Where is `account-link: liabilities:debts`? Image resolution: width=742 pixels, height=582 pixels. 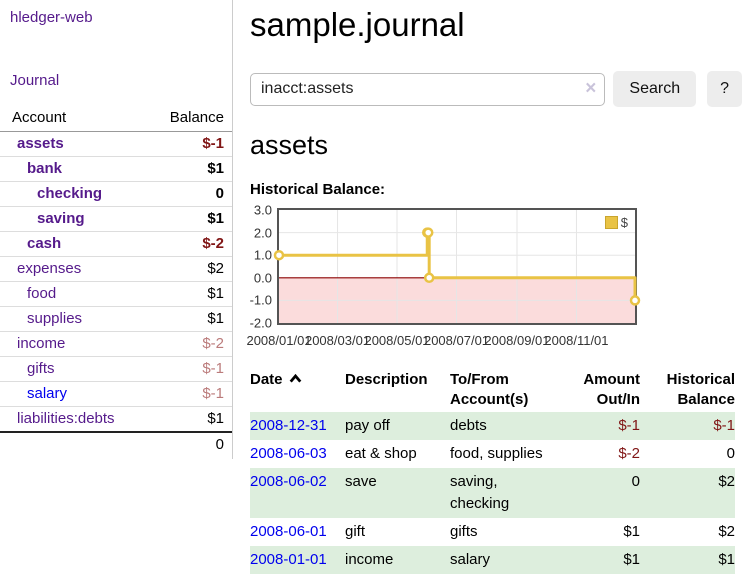 account-link: liabilities:debts is located at coordinates (66, 418).